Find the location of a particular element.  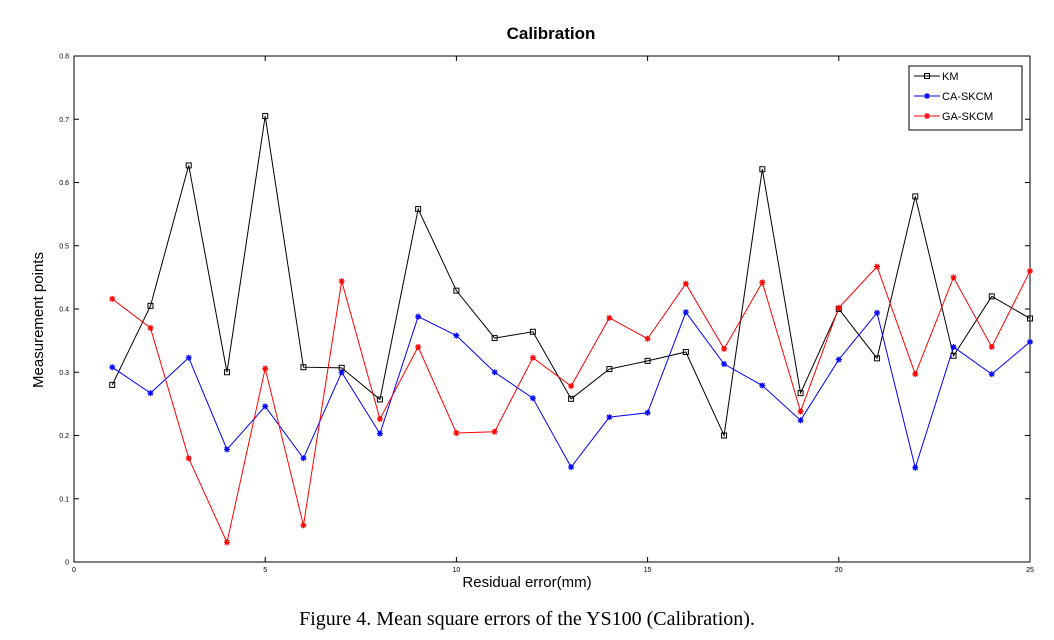

y-tick-label: 0.3 is located at coordinates (64, 373).